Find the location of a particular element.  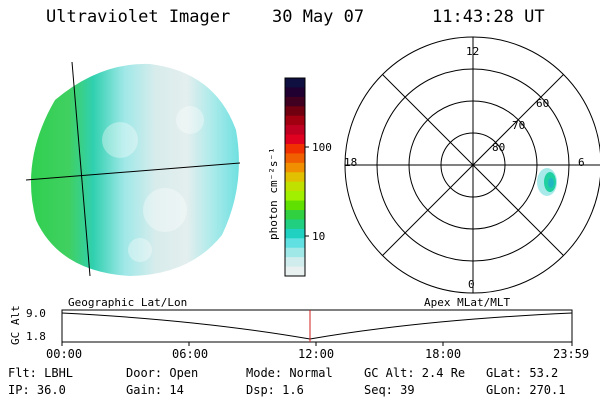

altitude-curve is located at coordinates (317, 326).